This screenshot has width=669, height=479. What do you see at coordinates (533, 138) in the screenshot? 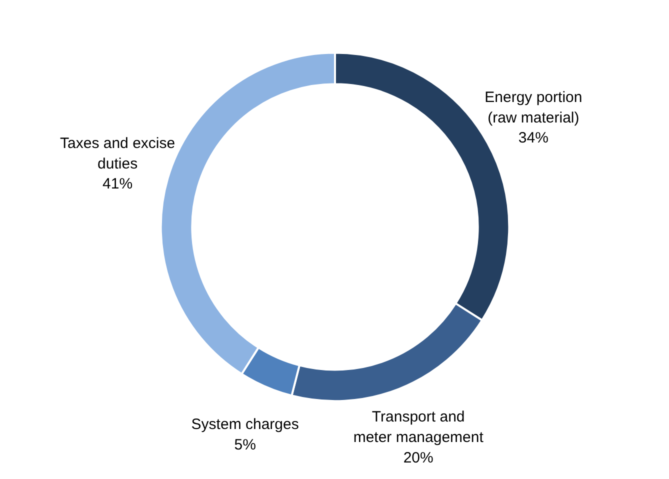
I see `data-label: 34%` at bounding box center [533, 138].